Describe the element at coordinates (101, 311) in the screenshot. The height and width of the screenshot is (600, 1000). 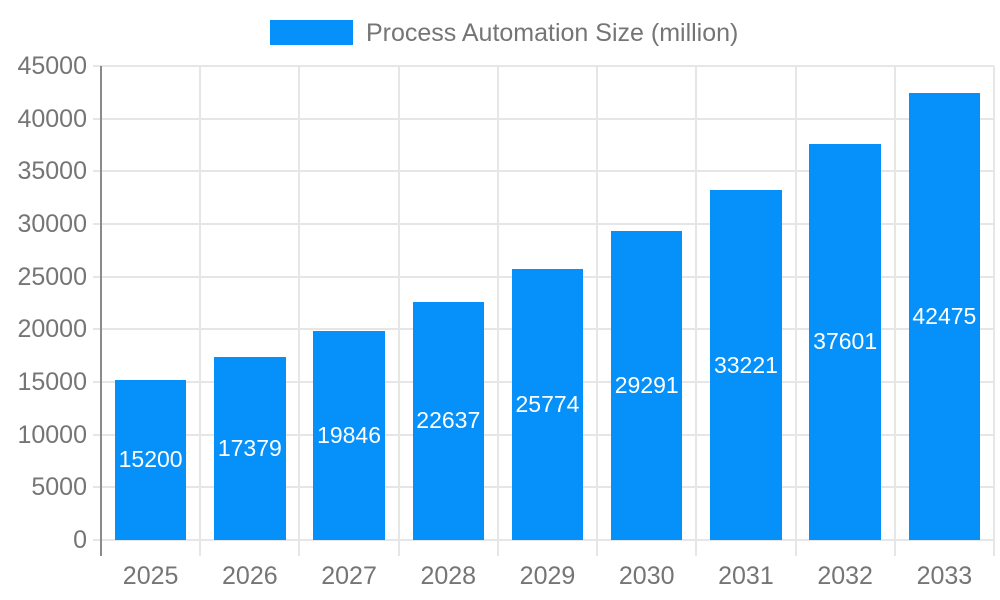
I see `y-axis-line` at that location.